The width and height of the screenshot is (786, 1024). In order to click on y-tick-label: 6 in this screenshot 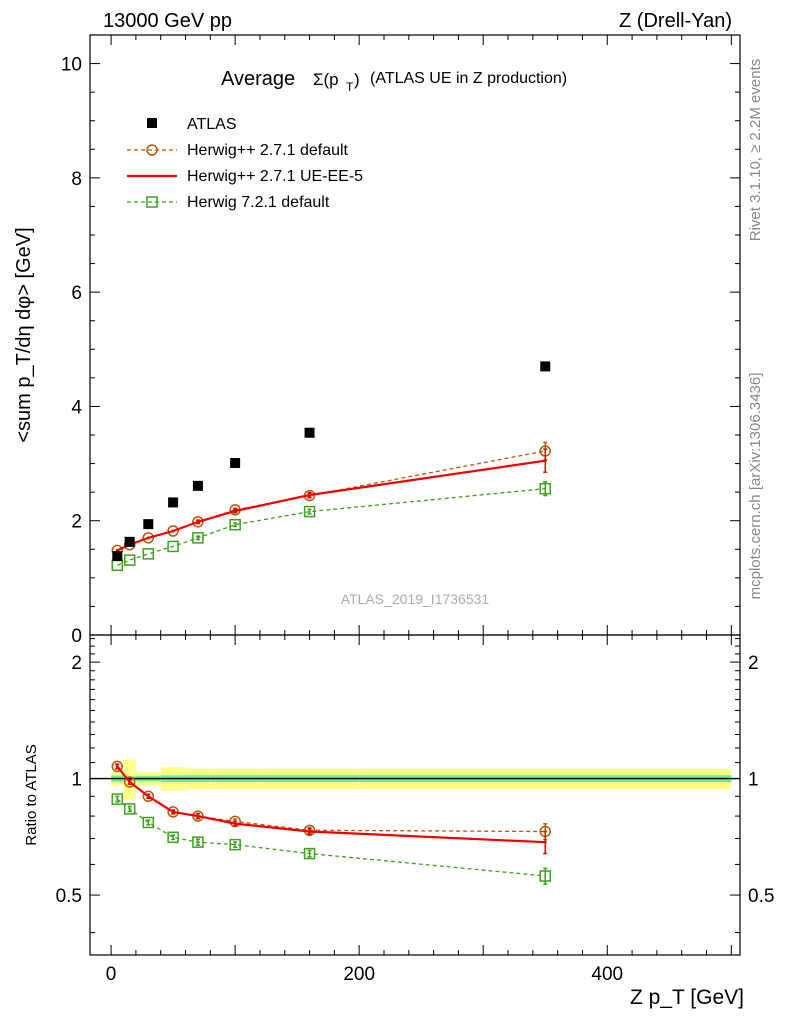, I will do `click(76, 293)`.